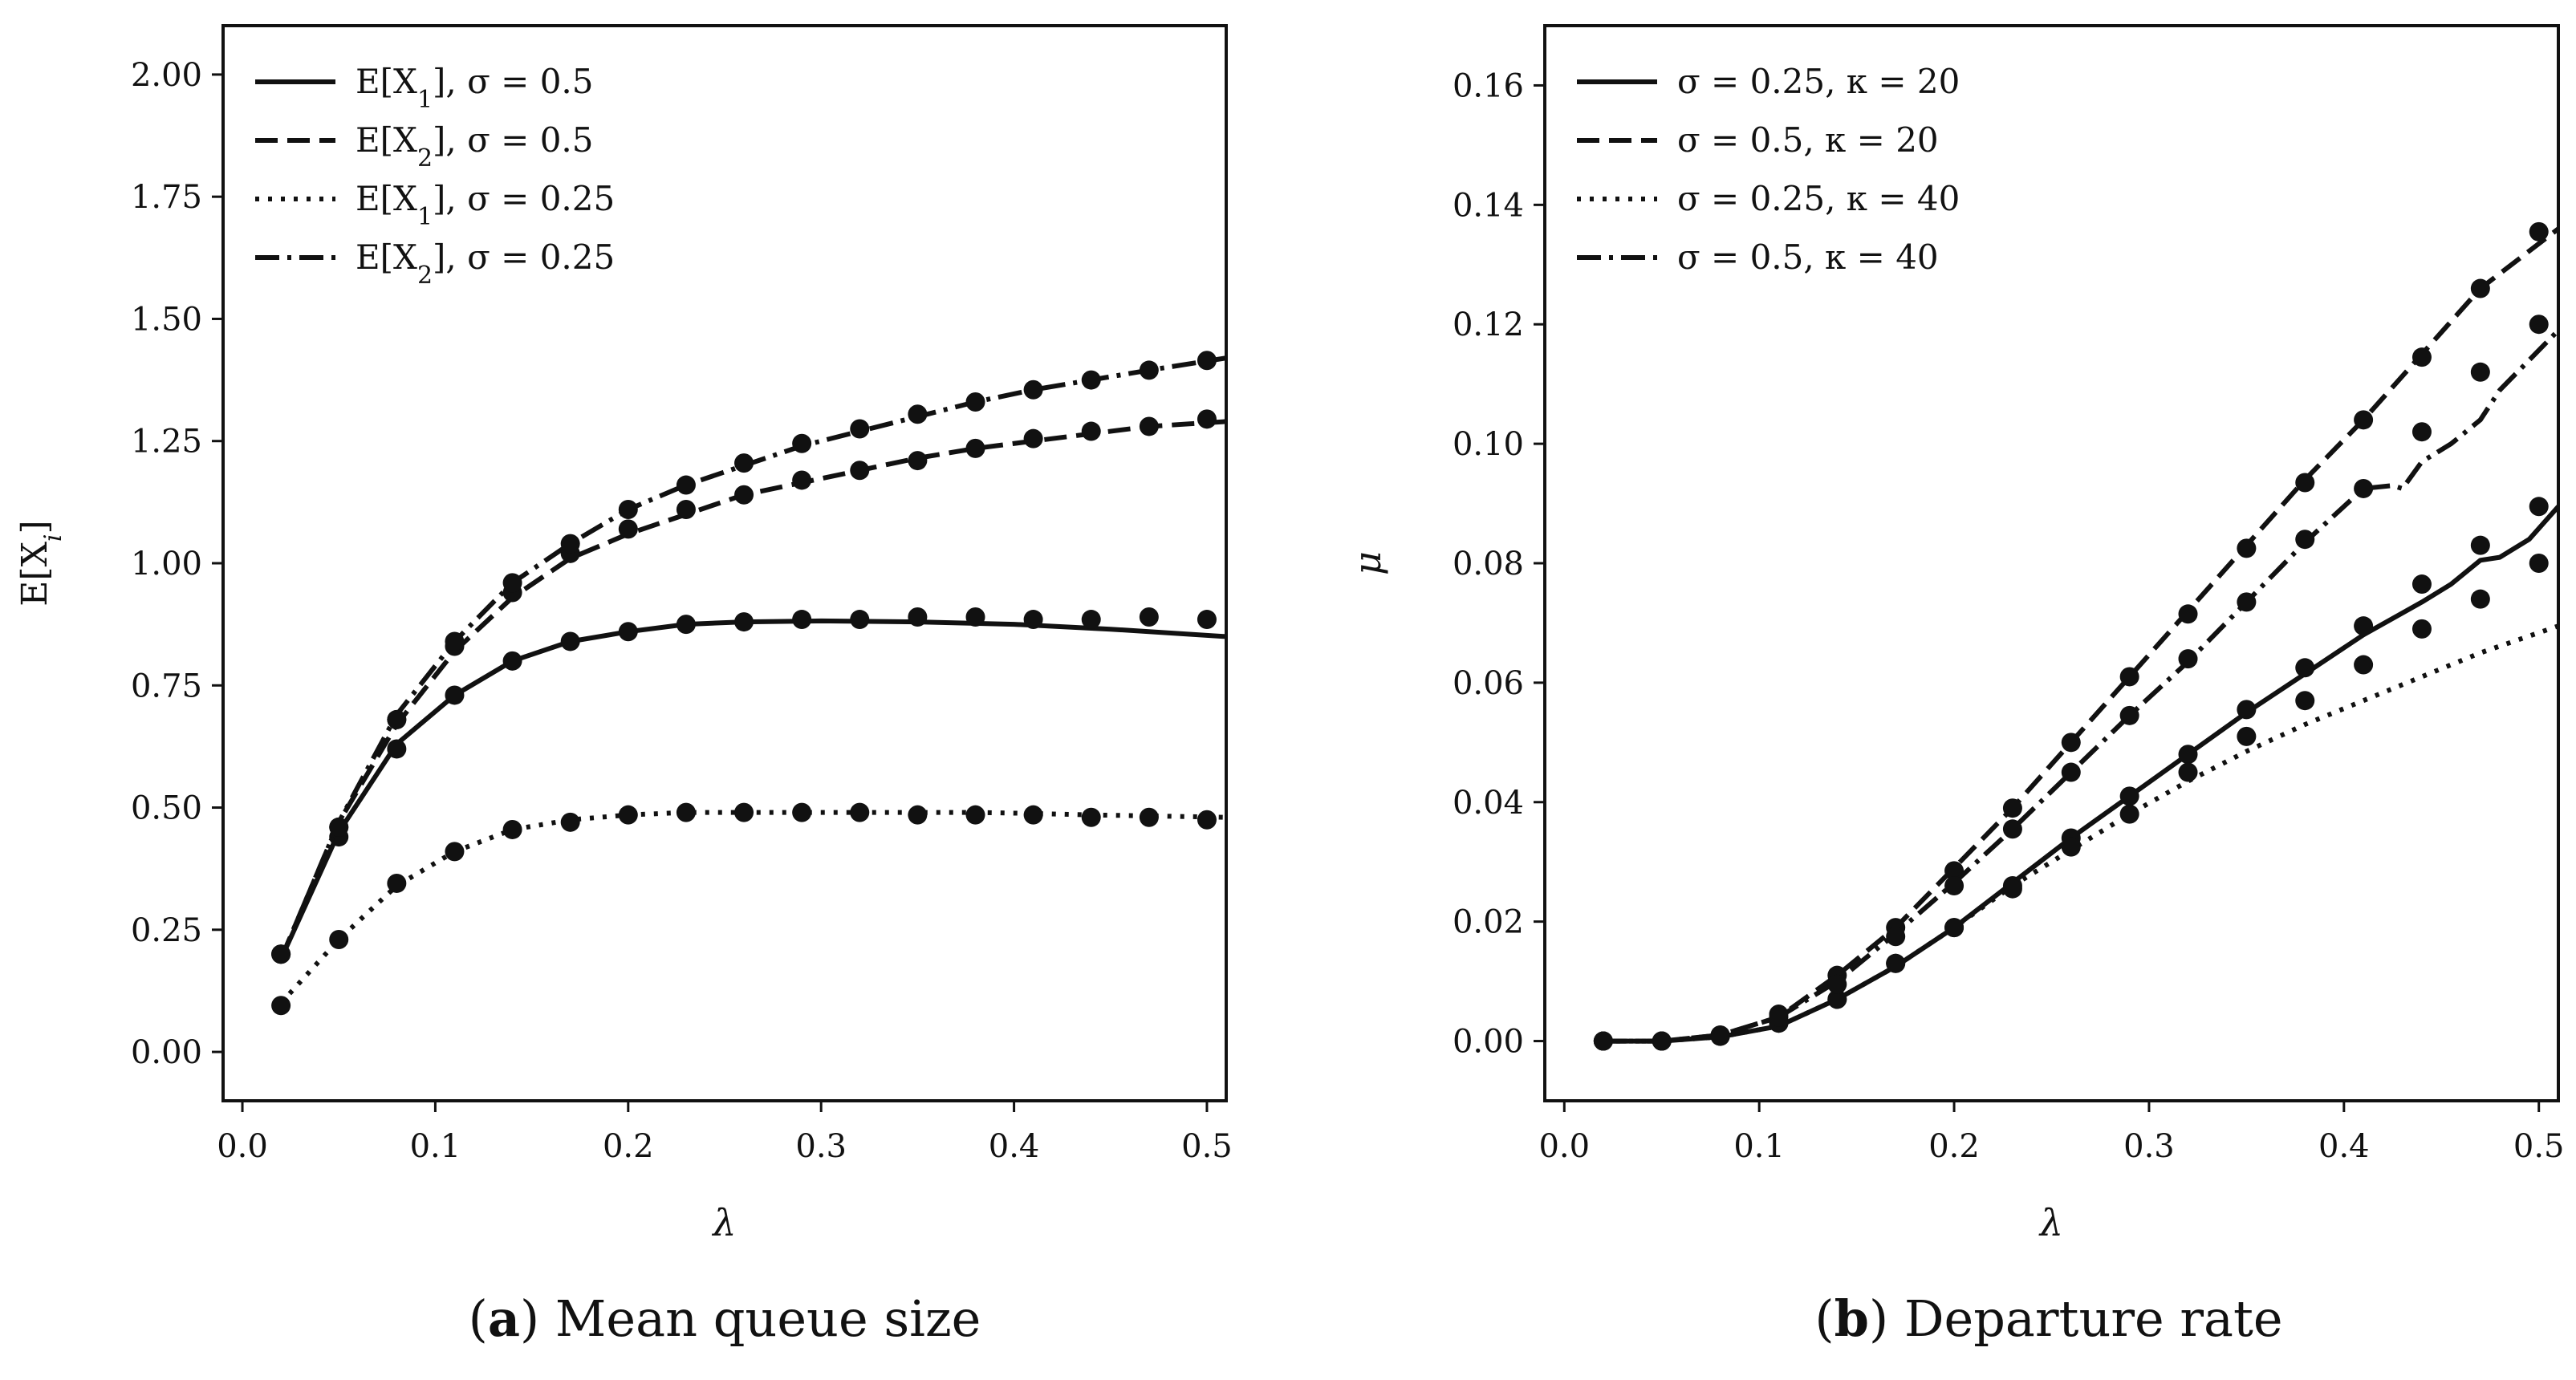  What do you see at coordinates (1488, 205) in the screenshot?
I see `y-tick-label: 0.14` at bounding box center [1488, 205].